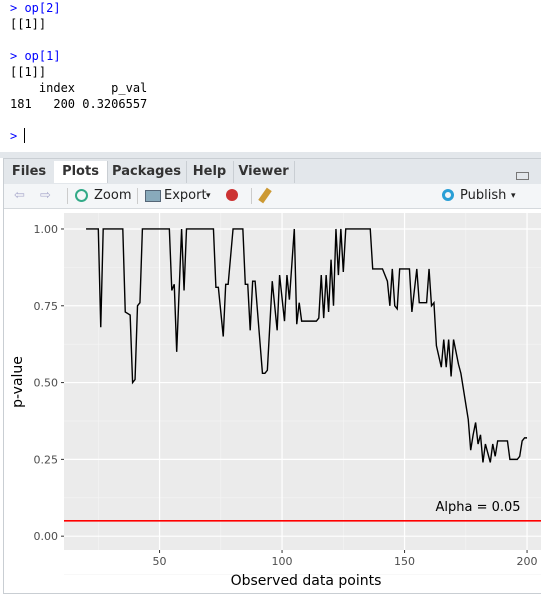 This screenshot has height=594, width=541. I want to click on publish-icon, so click(448, 195).